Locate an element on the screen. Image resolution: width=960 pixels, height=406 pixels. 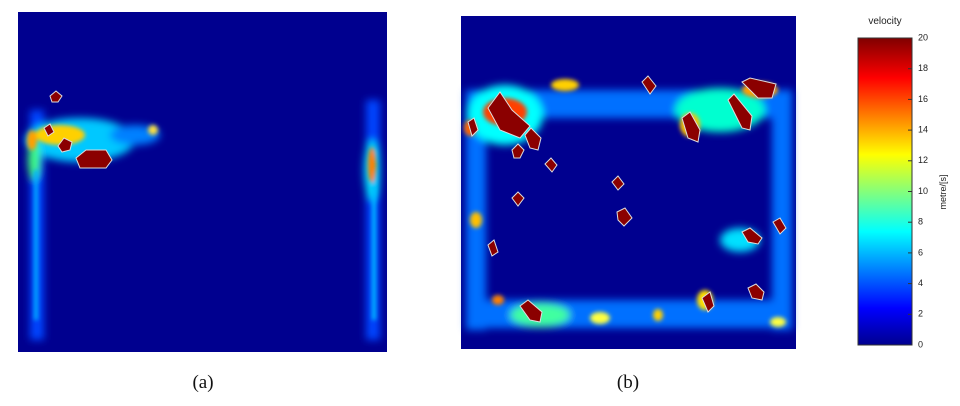
tick-label: 12 is located at coordinates (923, 160).